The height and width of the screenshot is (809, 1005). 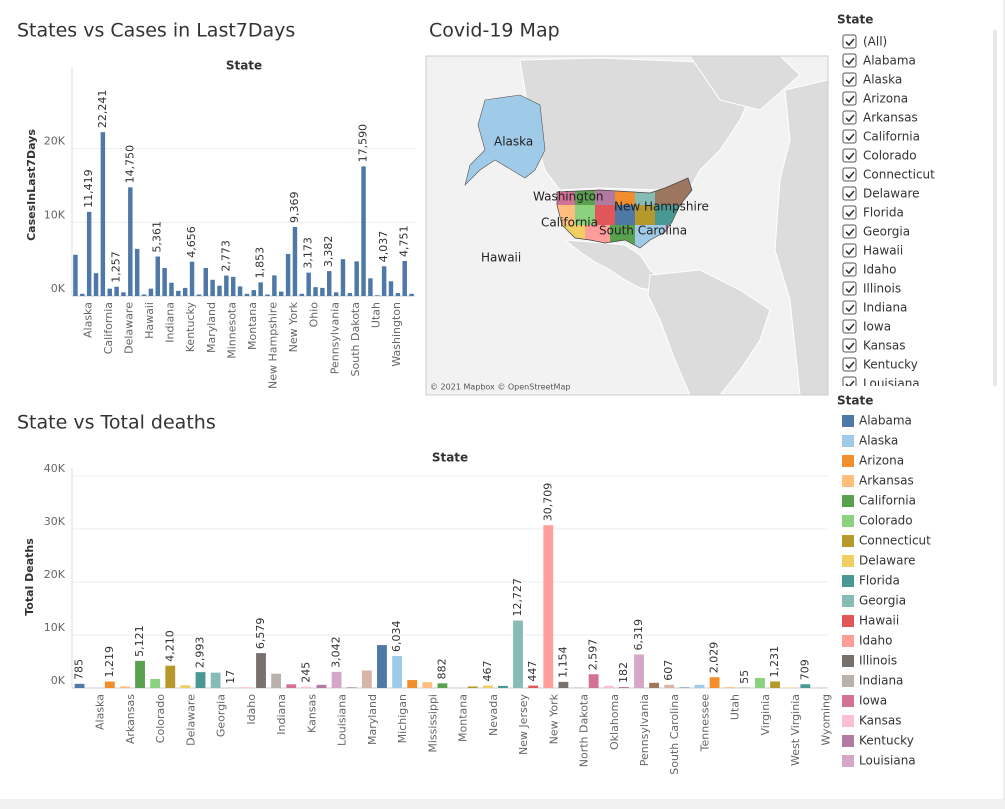 I want to click on filter-item: Kentucky, so click(x=890, y=365).